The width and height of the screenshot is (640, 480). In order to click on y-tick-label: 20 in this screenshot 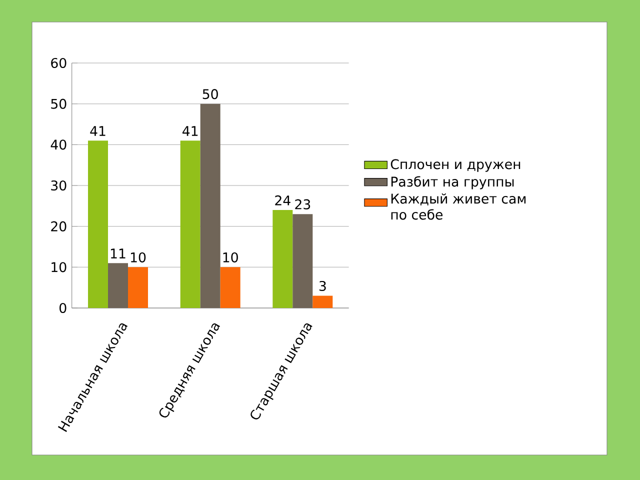, I will do `click(58, 226)`.